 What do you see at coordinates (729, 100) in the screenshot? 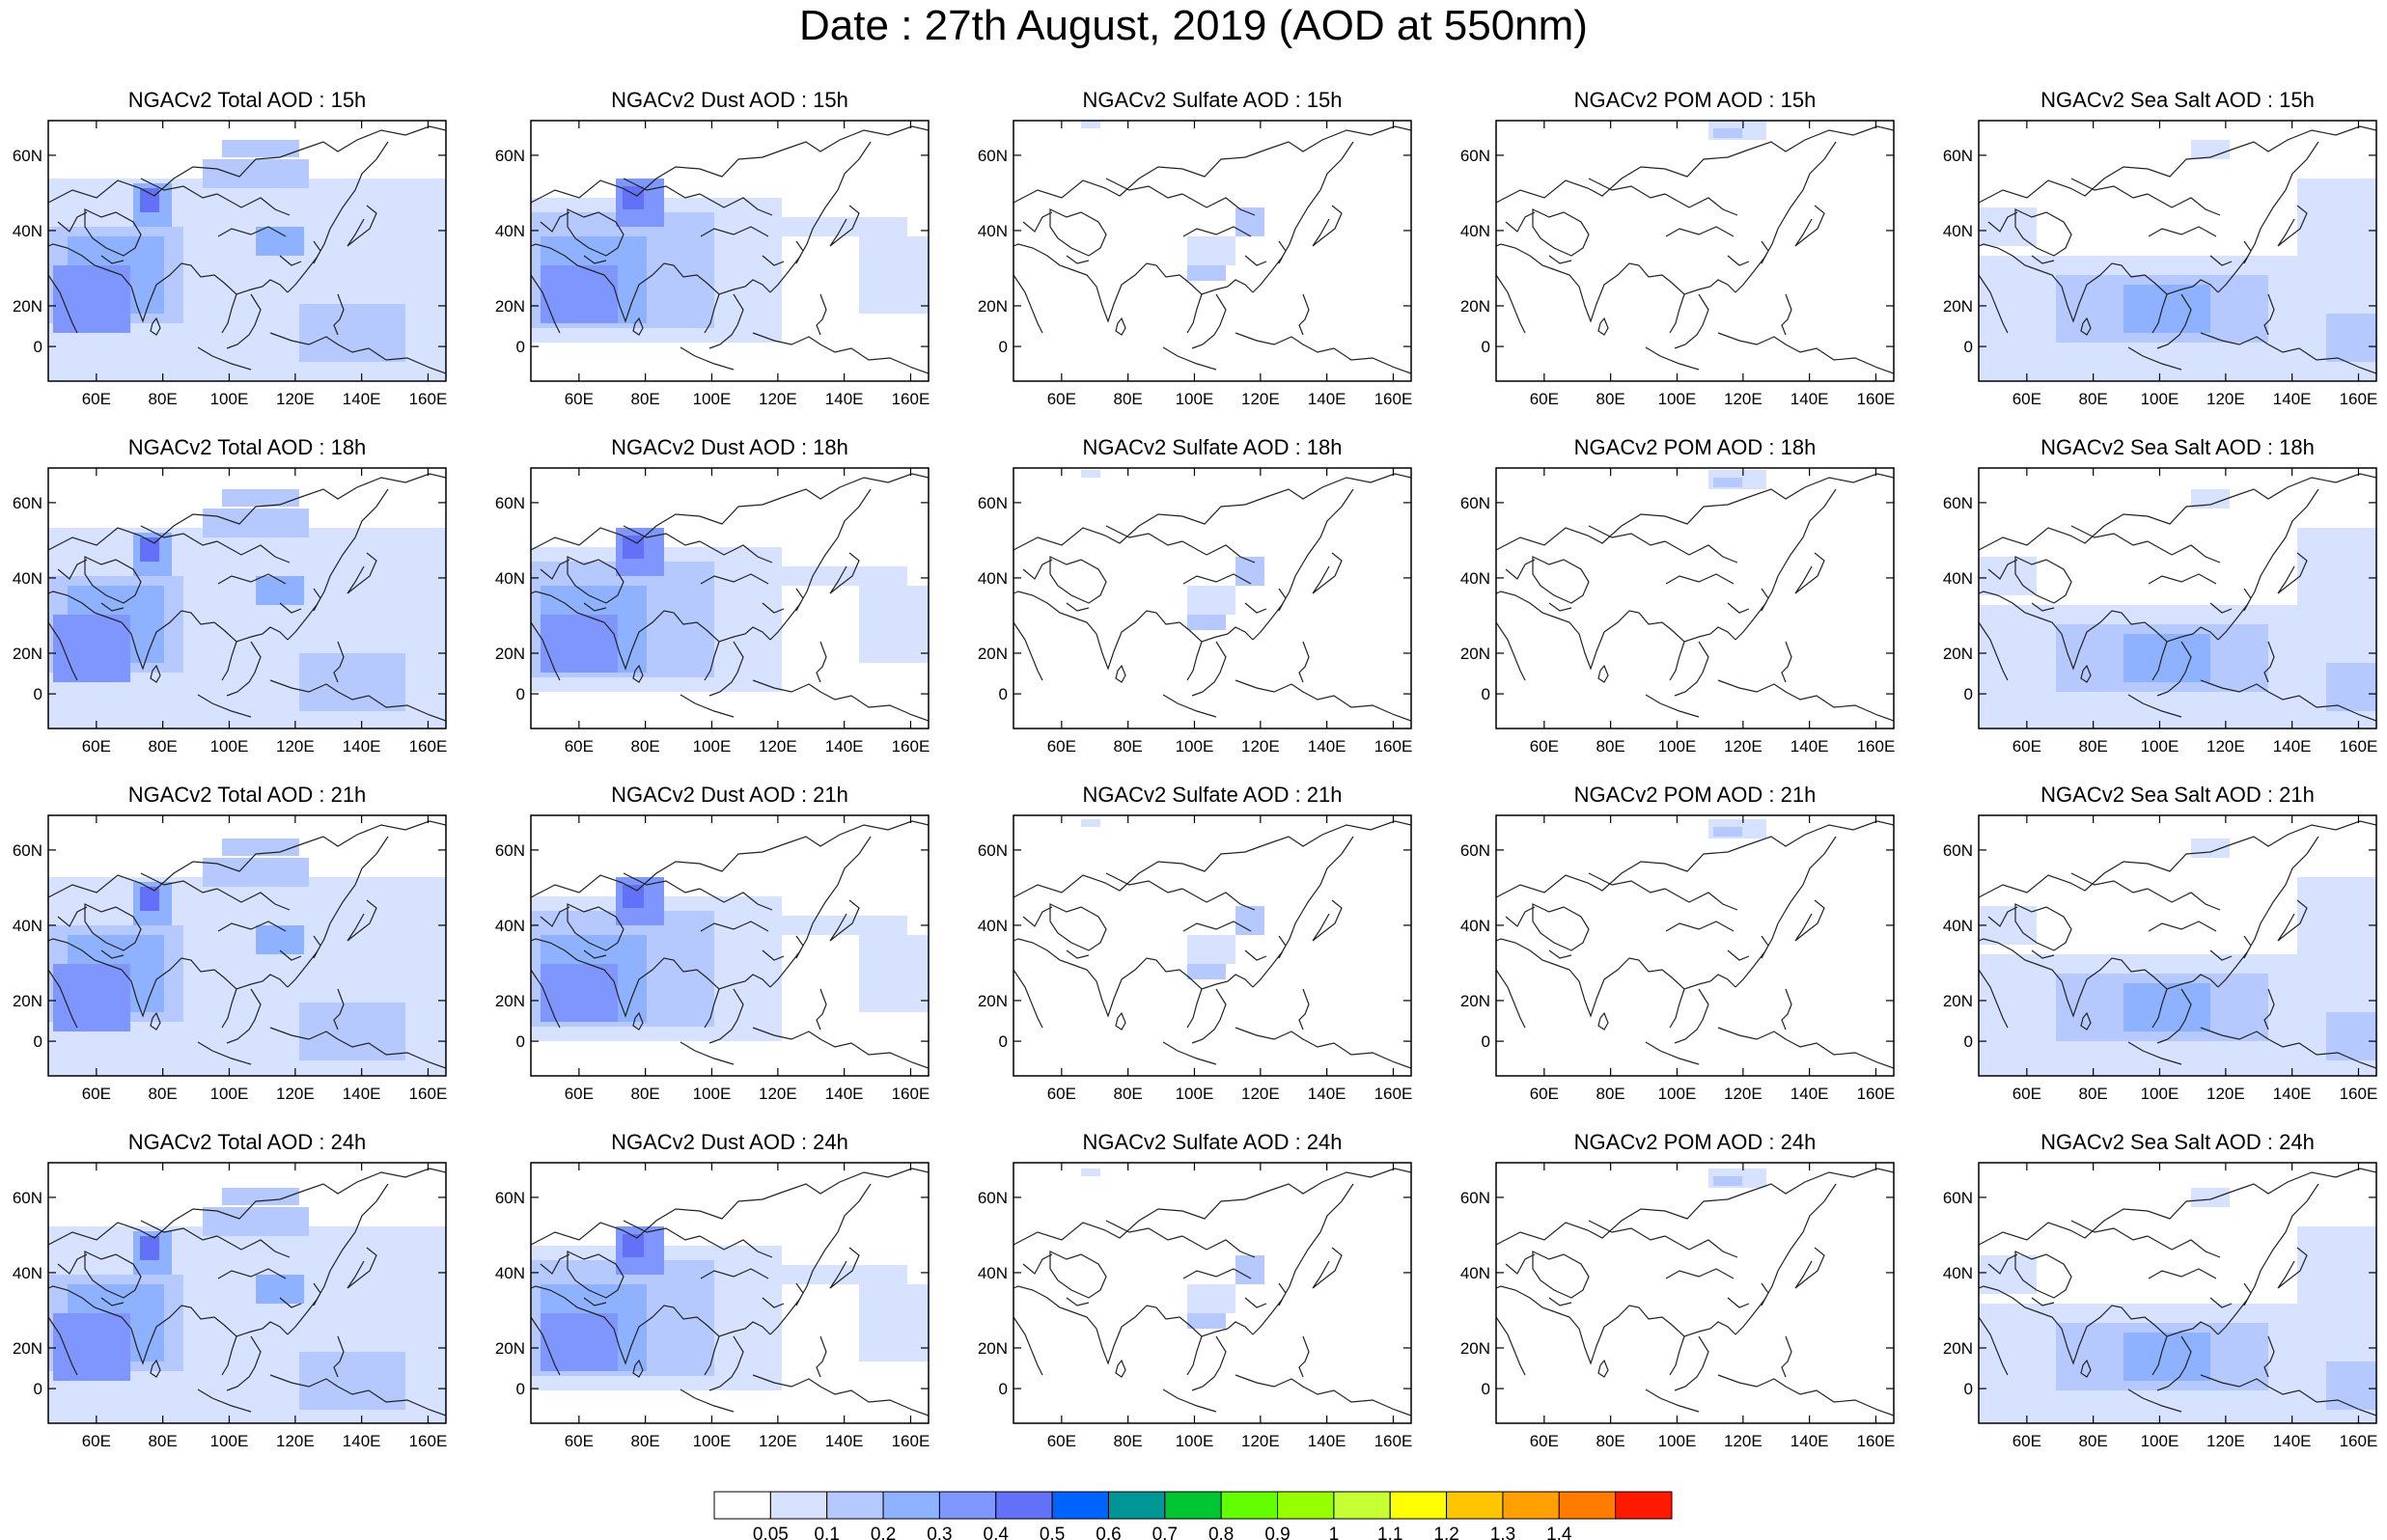
I see `panel-title: NGACv2 Dust AOD : 15h` at bounding box center [729, 100].